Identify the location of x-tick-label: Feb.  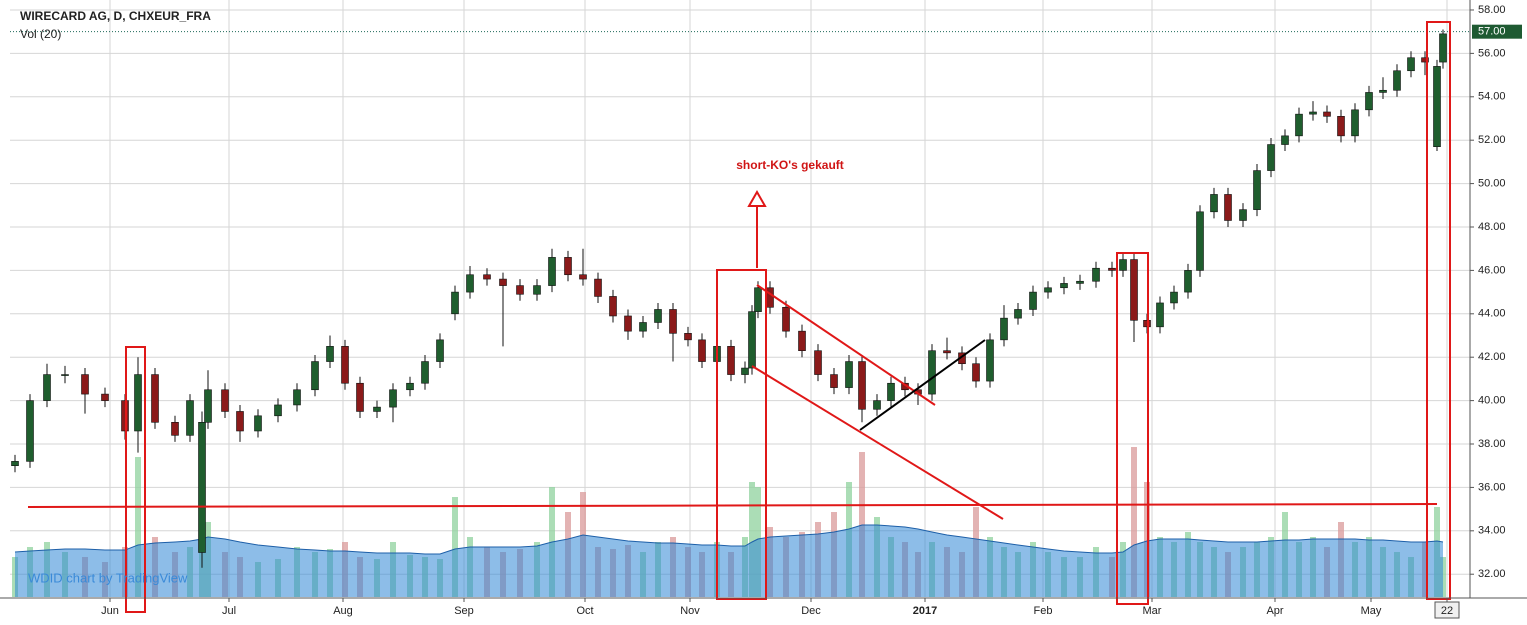
(1043, 611).